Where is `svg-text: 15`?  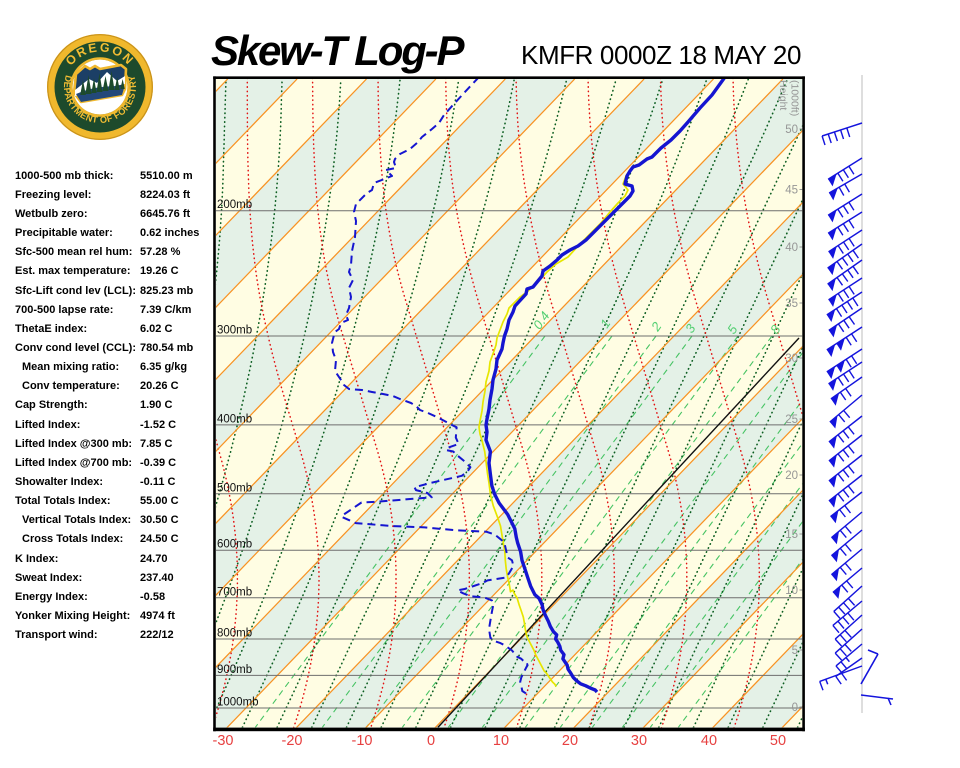 svg-text: 15 is located at coordinates (791, 535).